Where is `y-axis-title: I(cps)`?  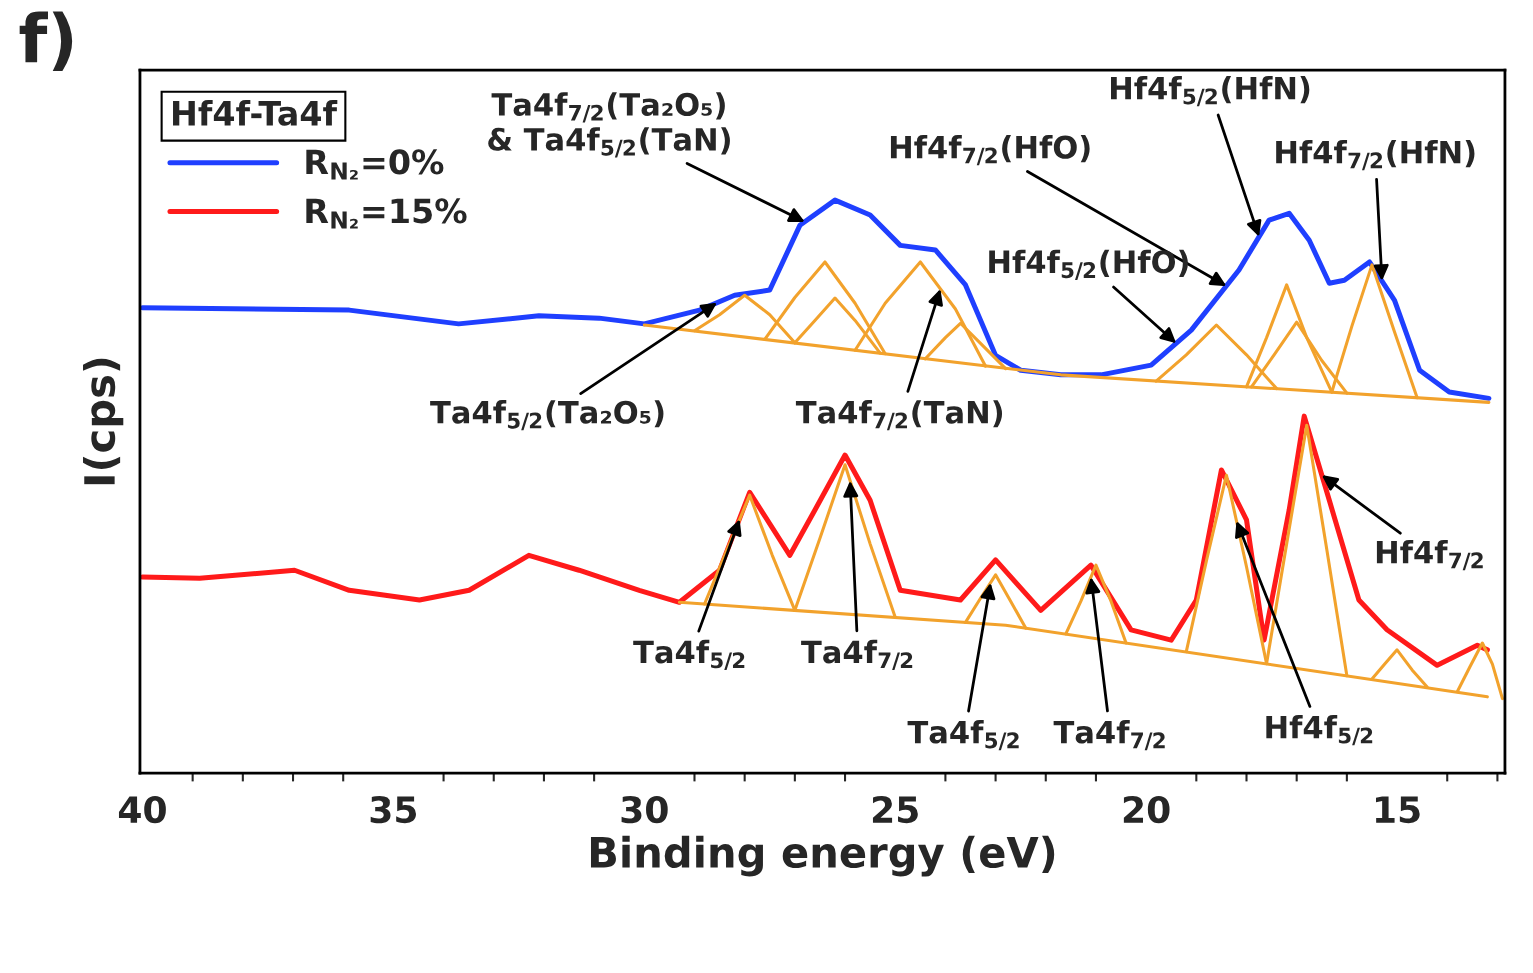 y-axis-title: I(cps) is located at coordinates (103, 421).